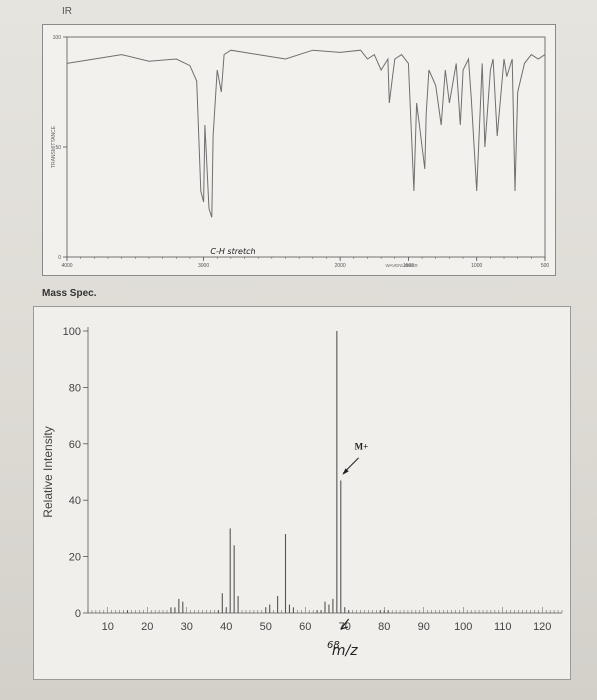 This screenshot has height=700, width=597. Describe the element at coordinates (345, 471) in the screenshot. I see `ms-annotation-arrowhead` at that location.